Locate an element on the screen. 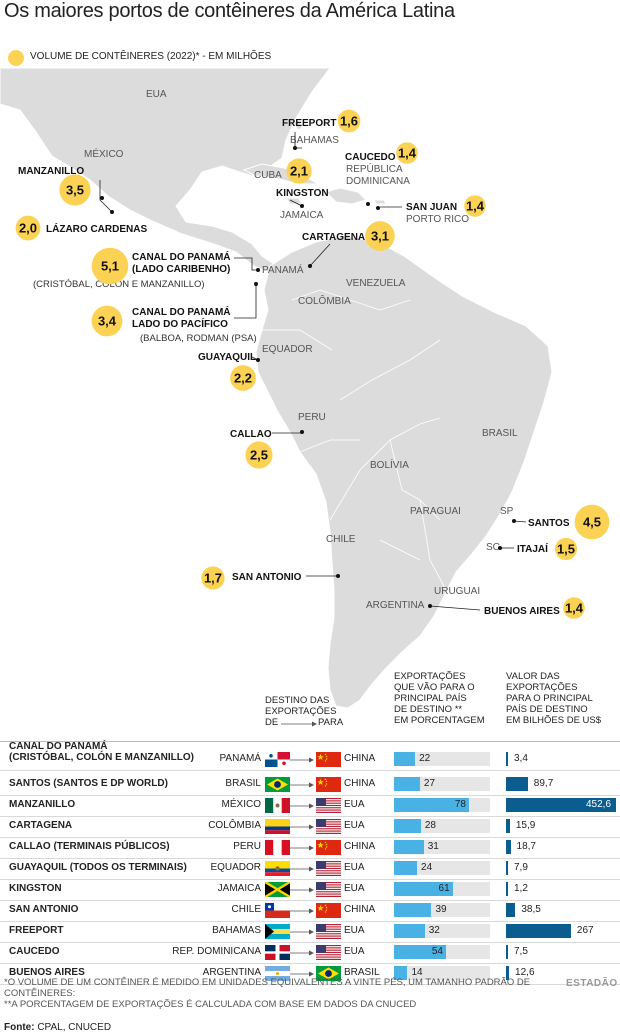  percent-header-line-1: EXPORTAÇÕES is located at coordinates (430, 676).